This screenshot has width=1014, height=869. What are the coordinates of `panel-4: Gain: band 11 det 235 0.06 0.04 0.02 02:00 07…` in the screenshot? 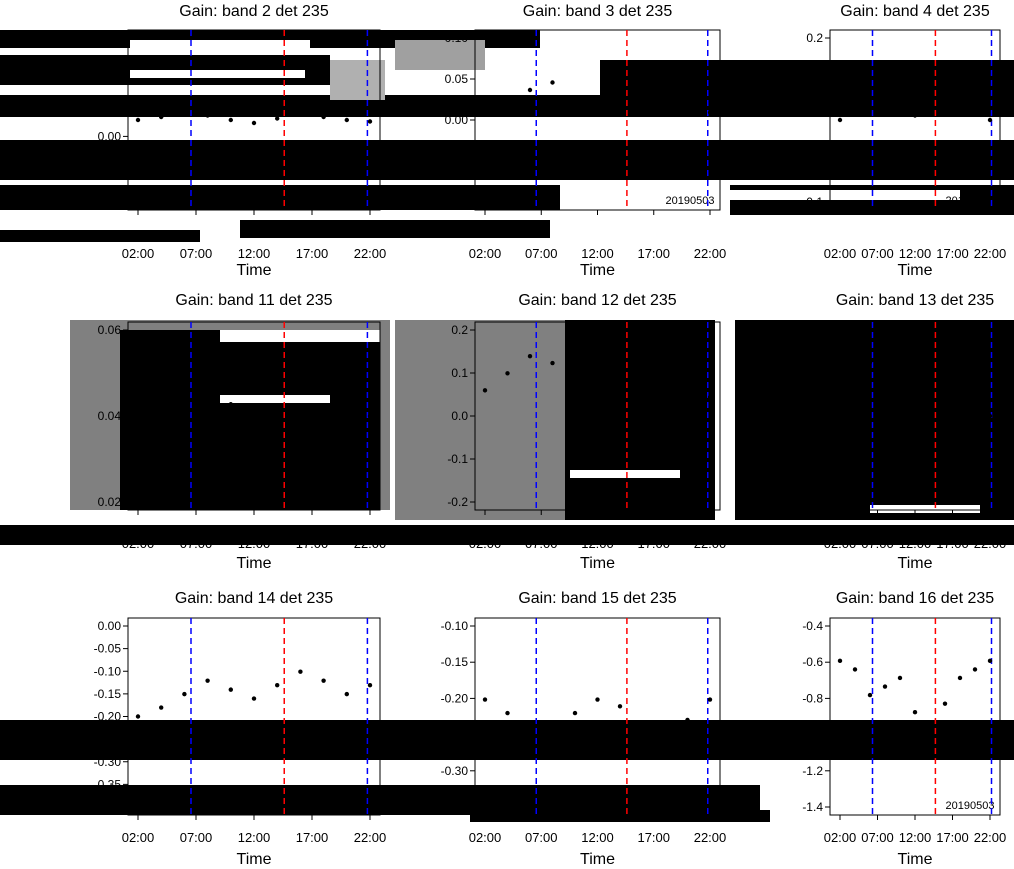 It's located at (242, 432).